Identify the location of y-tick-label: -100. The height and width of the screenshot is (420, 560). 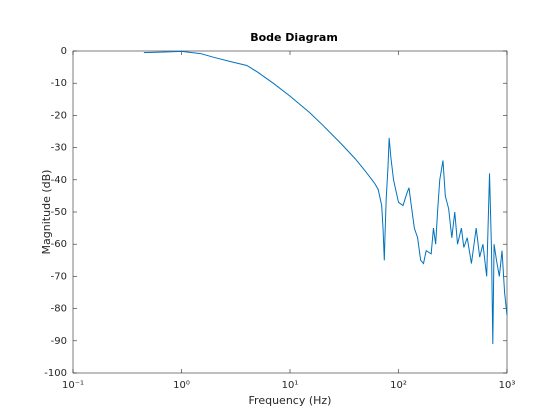
(55, 373).